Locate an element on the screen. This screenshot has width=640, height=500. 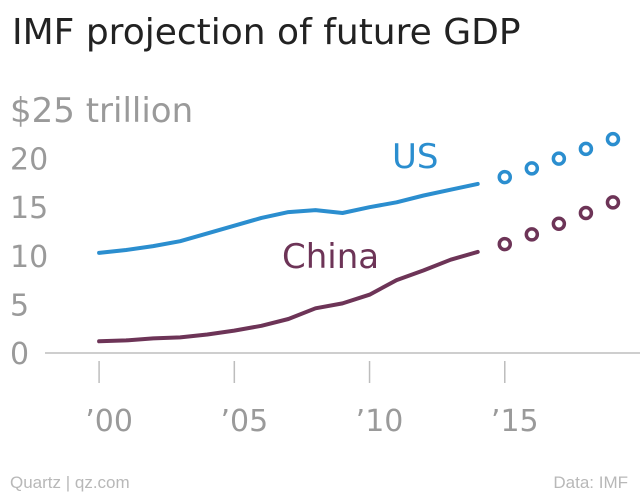
y-tick-label: 20 is located at coordinates (29, 160).